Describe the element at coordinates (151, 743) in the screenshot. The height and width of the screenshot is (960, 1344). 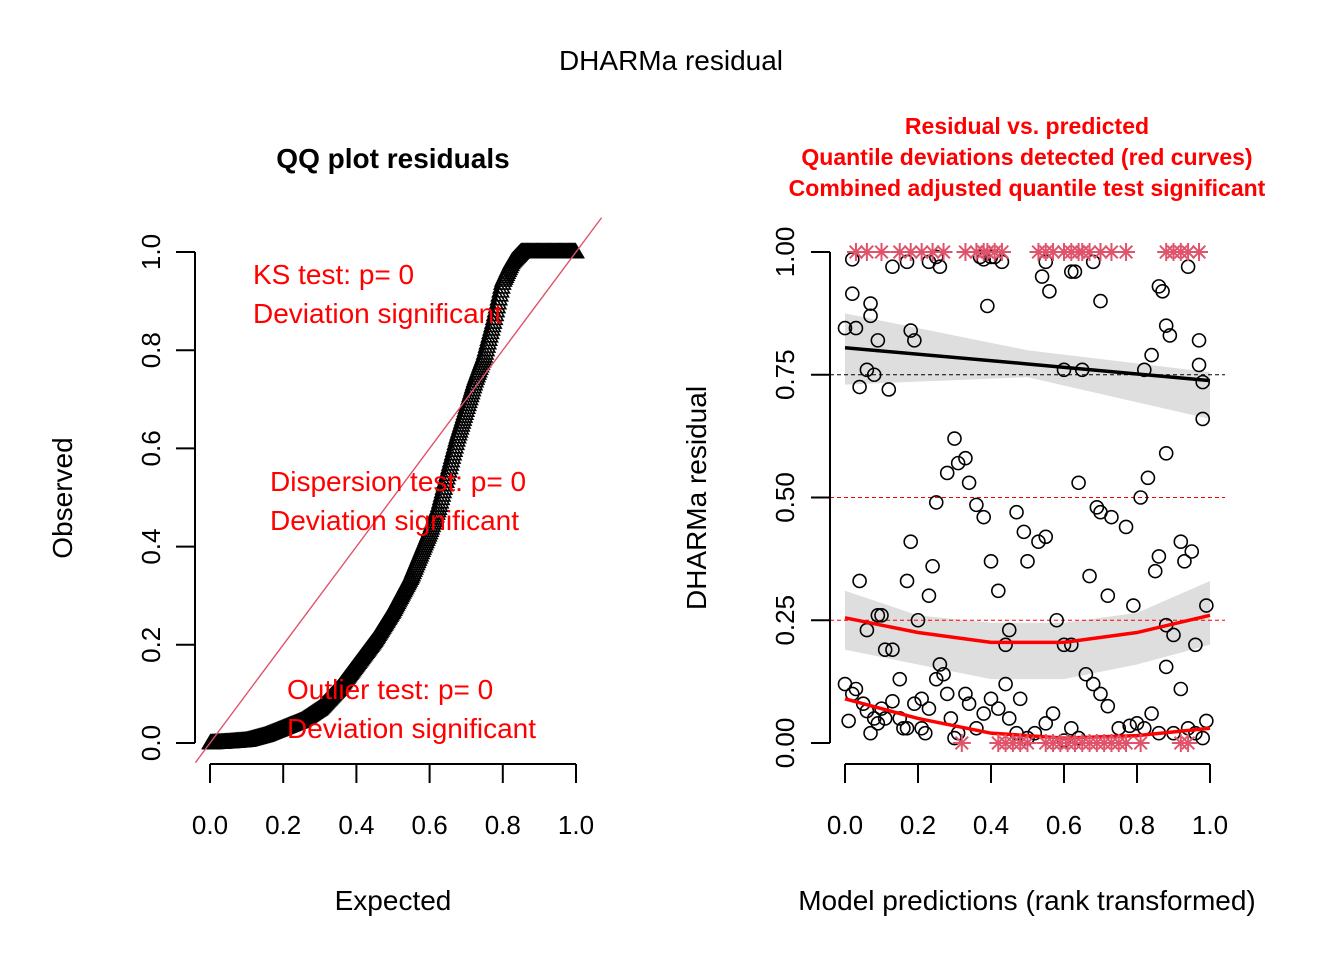
I see `qq-y-tick-label: 0.0` at that location.